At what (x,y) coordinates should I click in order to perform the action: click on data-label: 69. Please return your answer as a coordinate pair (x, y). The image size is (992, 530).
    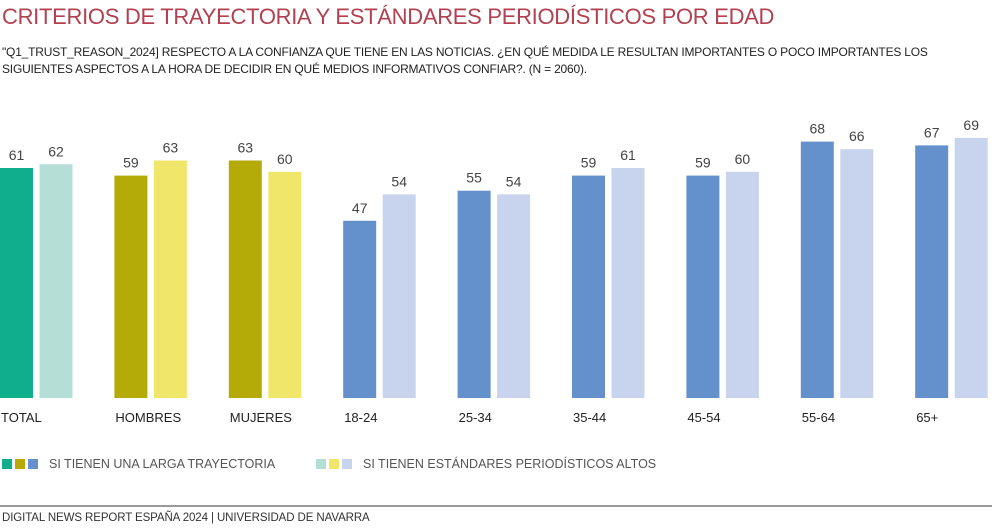
    Looking at the image, I should click on (971, 125).